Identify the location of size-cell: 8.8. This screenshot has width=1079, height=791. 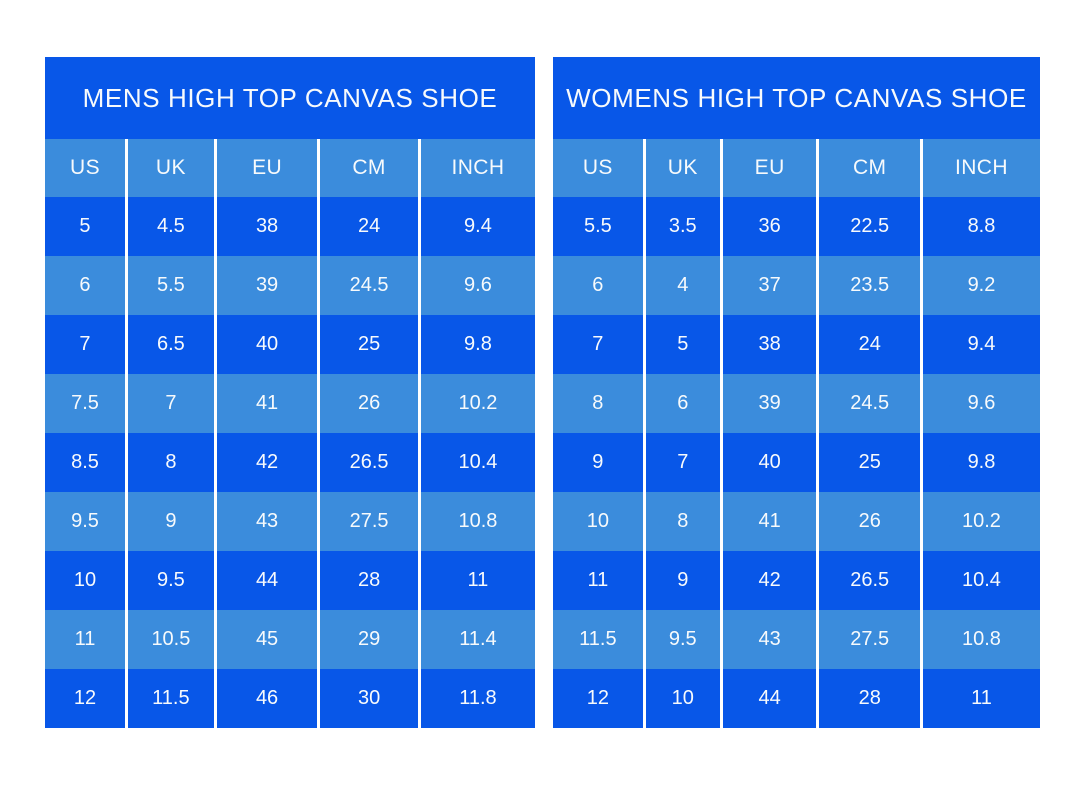
(981, 226).